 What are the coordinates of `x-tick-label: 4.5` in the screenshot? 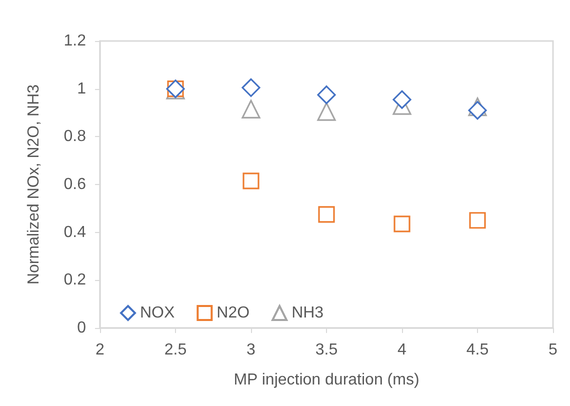 It's located at (477, 350).